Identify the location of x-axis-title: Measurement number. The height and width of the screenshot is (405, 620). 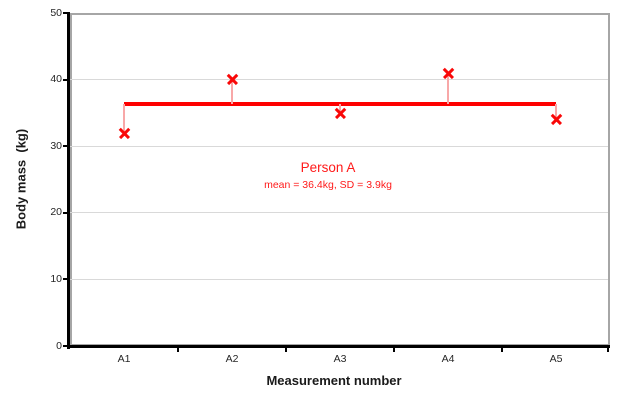
(334, 380).